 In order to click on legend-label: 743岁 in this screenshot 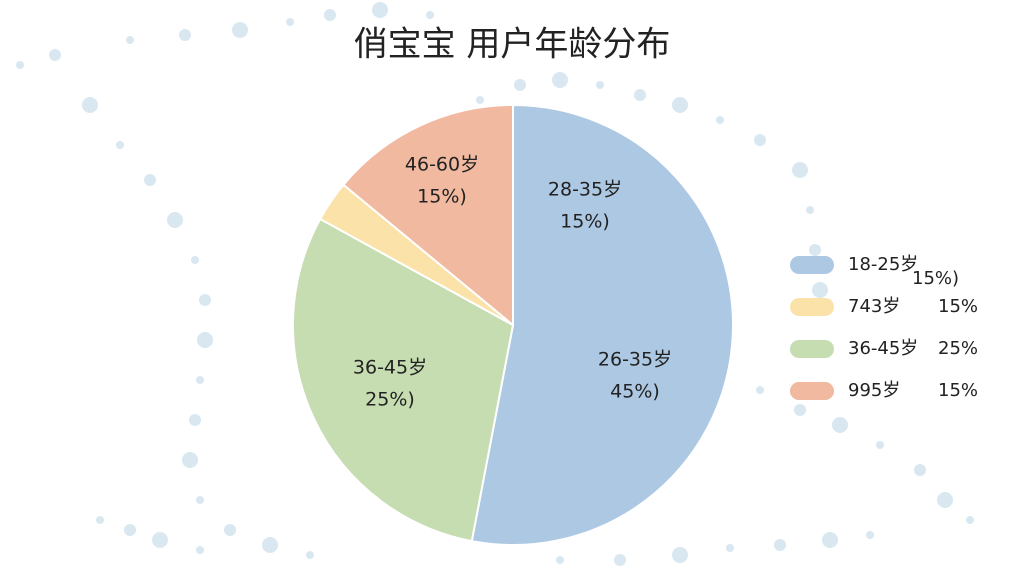, I will do `click(874, 306)`.